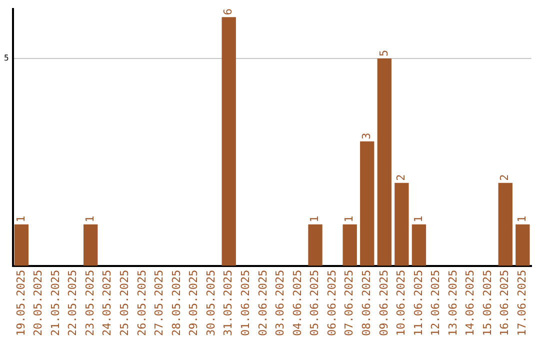  What do you see at coordinates (228, 12) in the screenshot?
I see `data-label: 6` at bounding box center [228, 12].